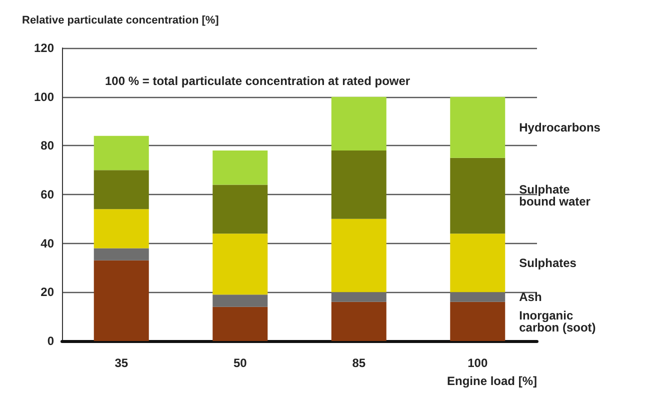 This screenshot has width=647, height=403. Describe the element at coordinates (530, 297) in the screenshot. I see `series-label: Ash` at that location.